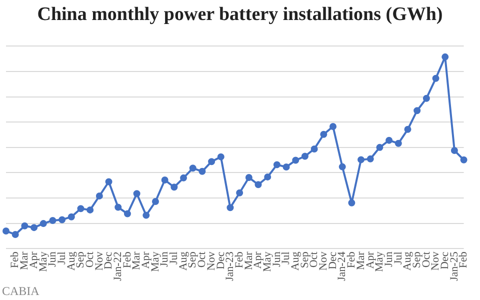 The image size is (480, 300). I want to click on x-tick-label: Sep, so click(192, 259).